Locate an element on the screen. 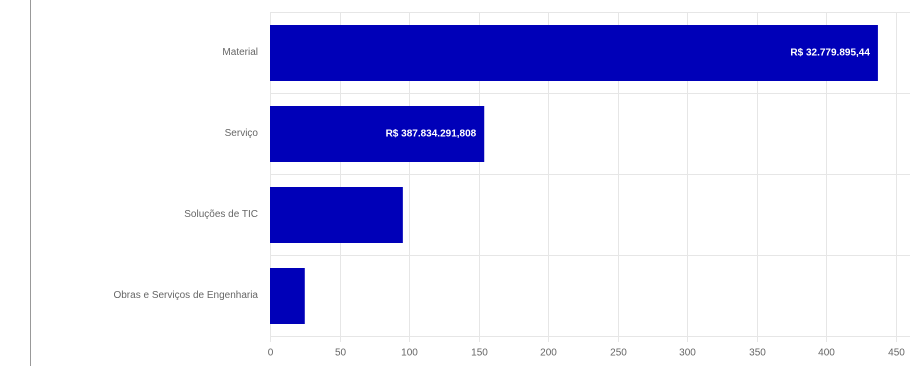 Image resolution: width=910 pixels, height=366 pixels. x-tick-label: 150 is located at coordinates (479, 353).